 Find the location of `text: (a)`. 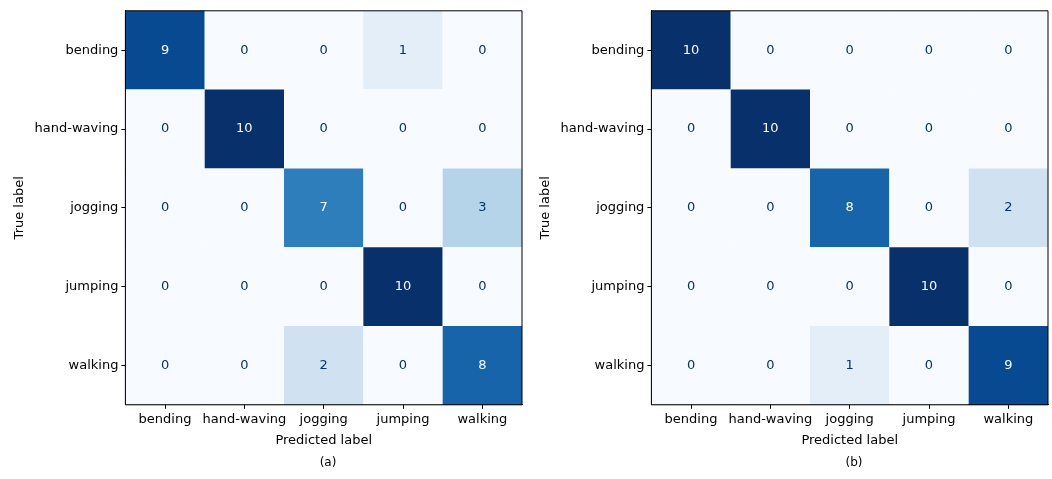

text: (a) is located at coordinates (328, 462).